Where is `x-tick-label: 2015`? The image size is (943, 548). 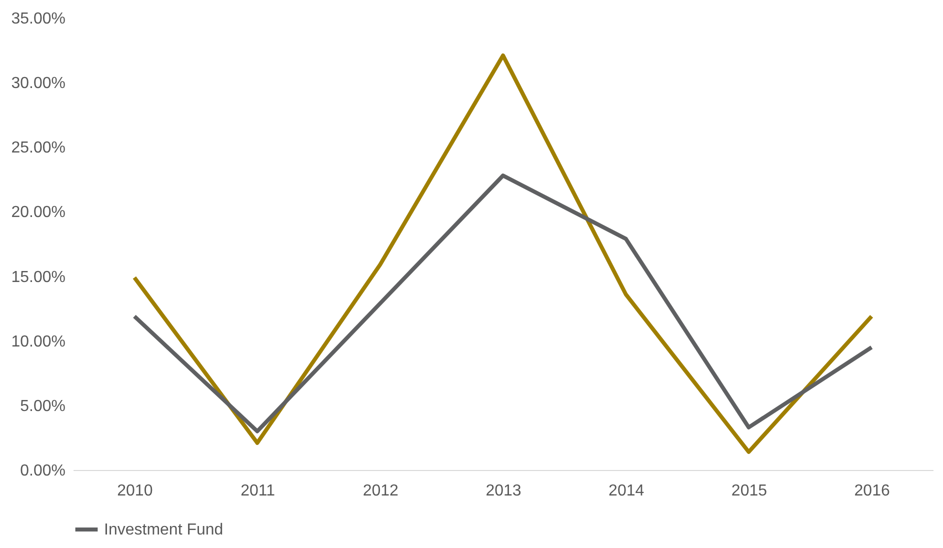
x-tick-label: 2015 is located at coordinates (749, 491).